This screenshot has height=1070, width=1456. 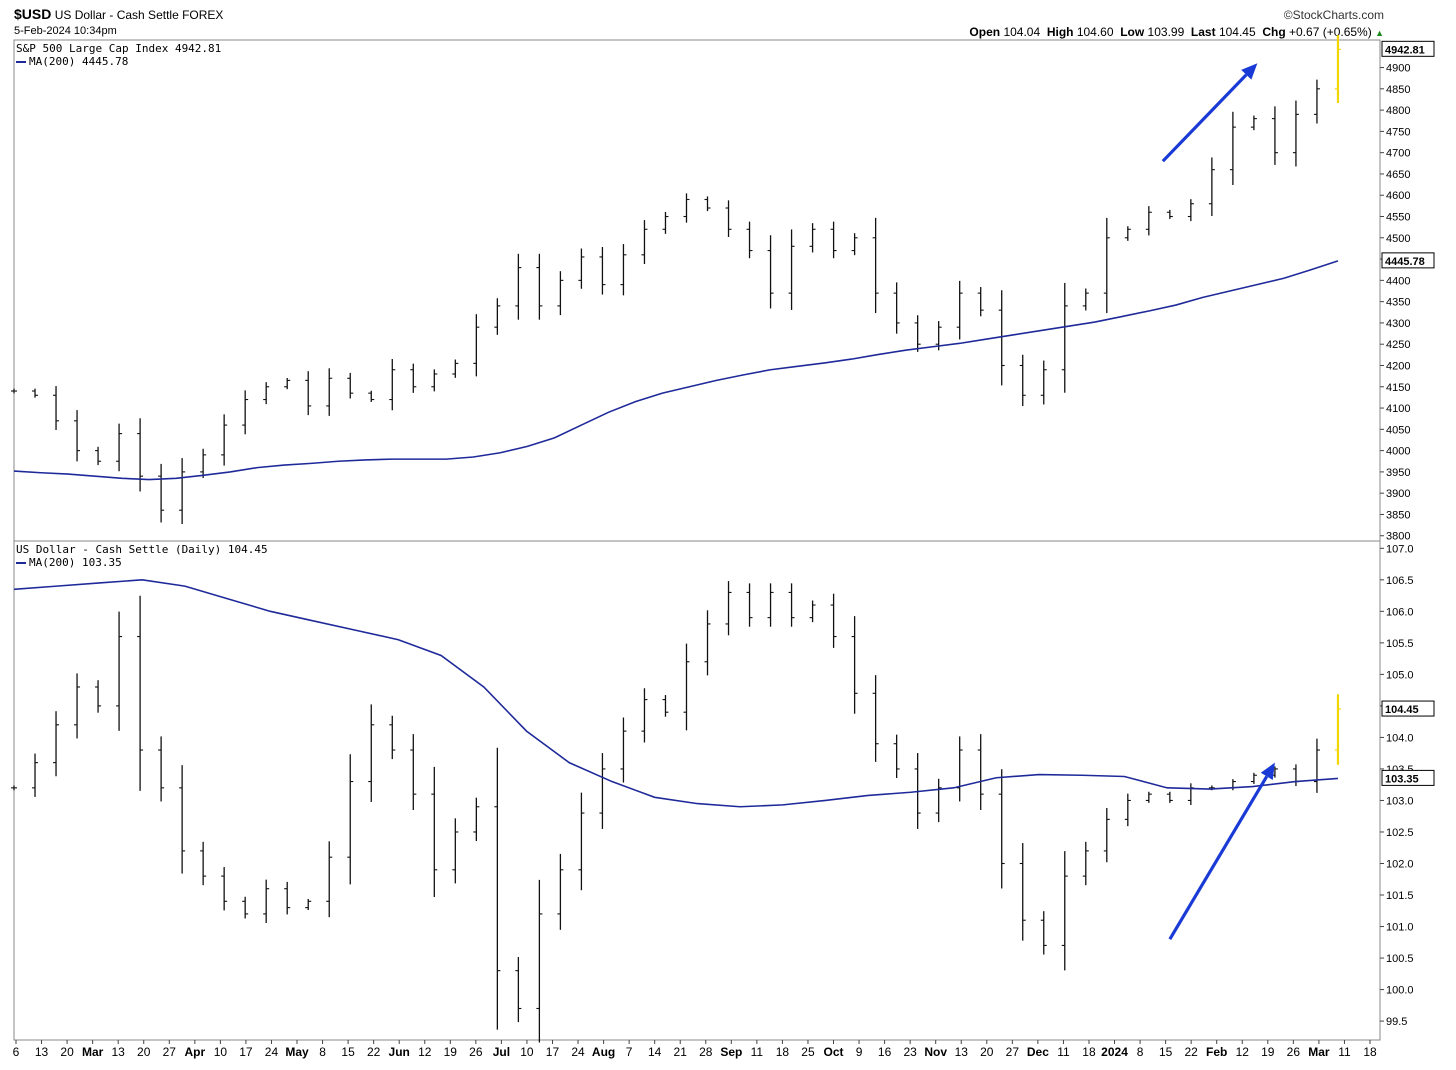 I want to click on low-value: 103.99, so click(x=1166, y=32).